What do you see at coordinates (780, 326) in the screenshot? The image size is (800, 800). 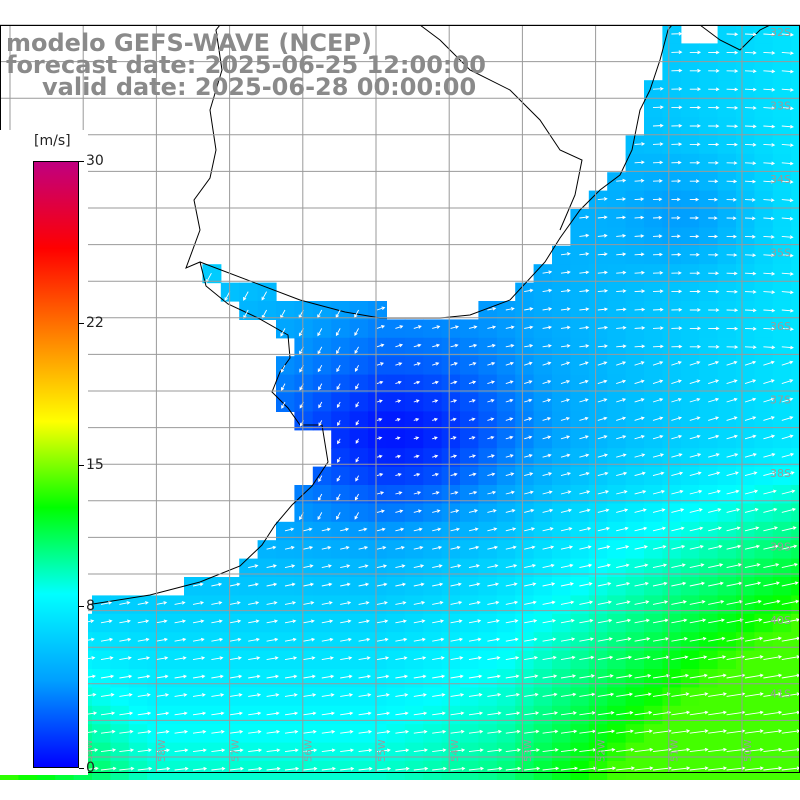 I see `latitude-label: 36S` at bounding box center [780, 326].